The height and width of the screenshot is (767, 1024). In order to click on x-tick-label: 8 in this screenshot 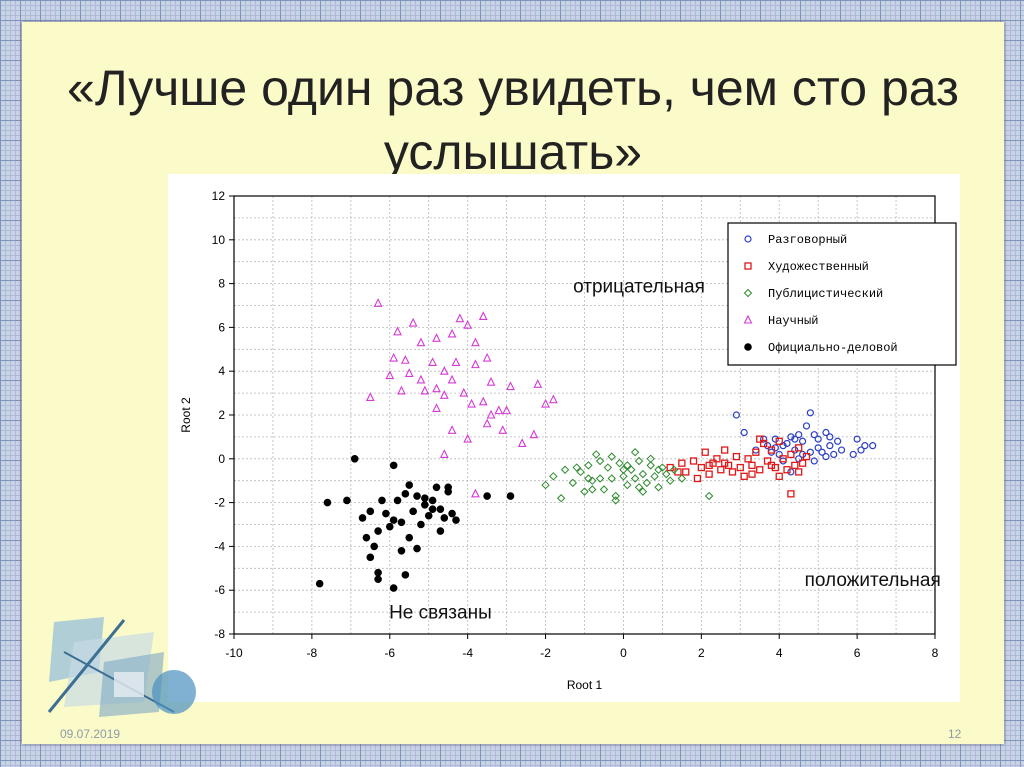, I will do `click(935, 653)`.